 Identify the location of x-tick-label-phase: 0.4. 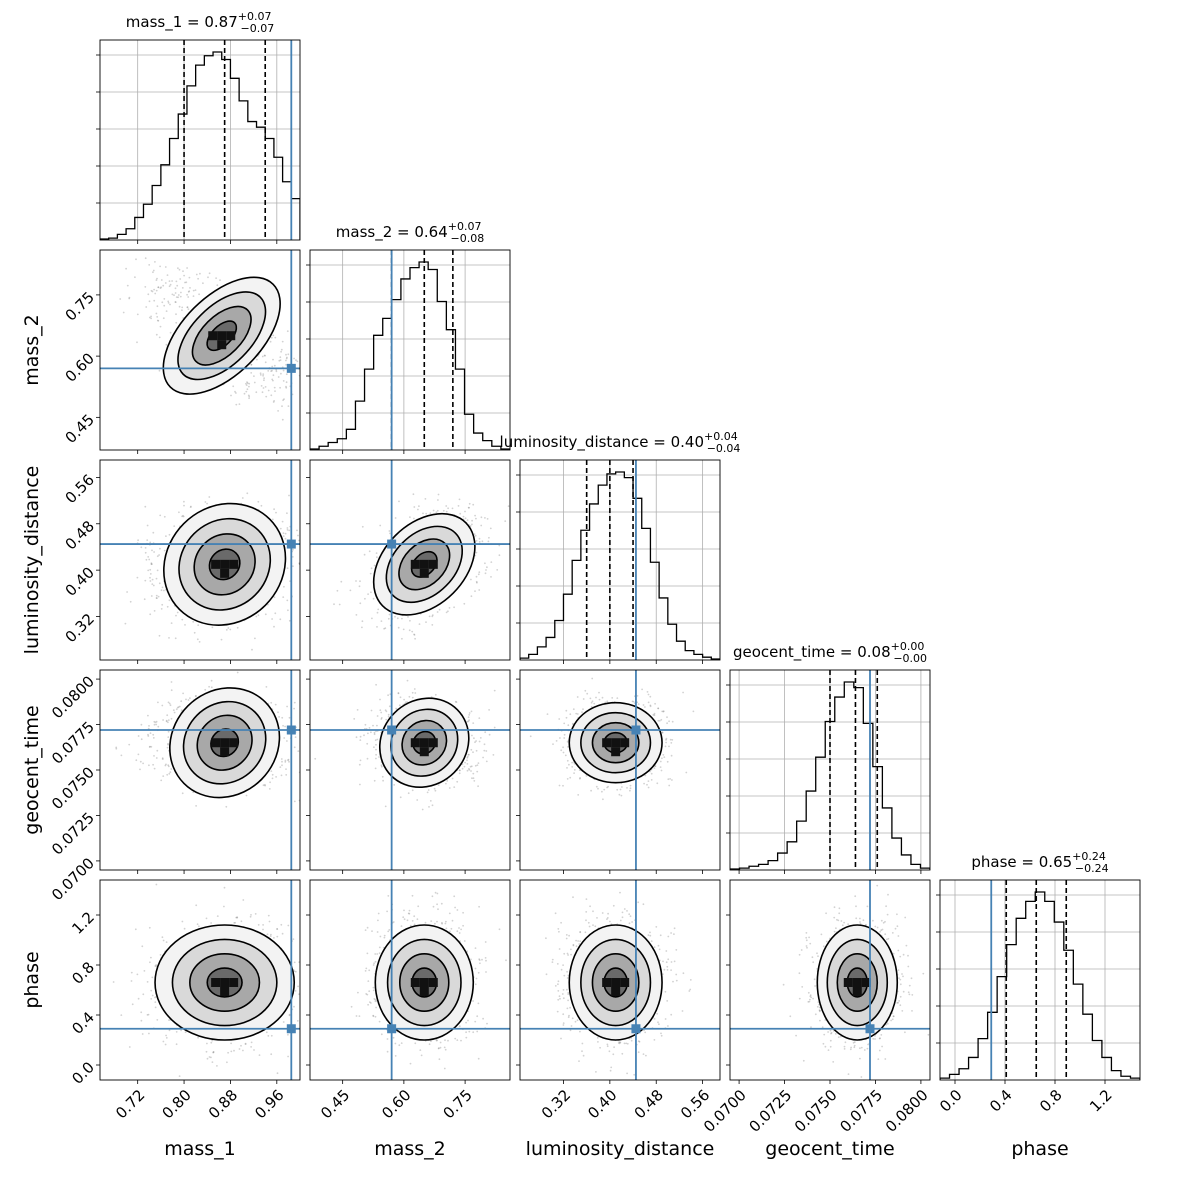
(1001, 1101).